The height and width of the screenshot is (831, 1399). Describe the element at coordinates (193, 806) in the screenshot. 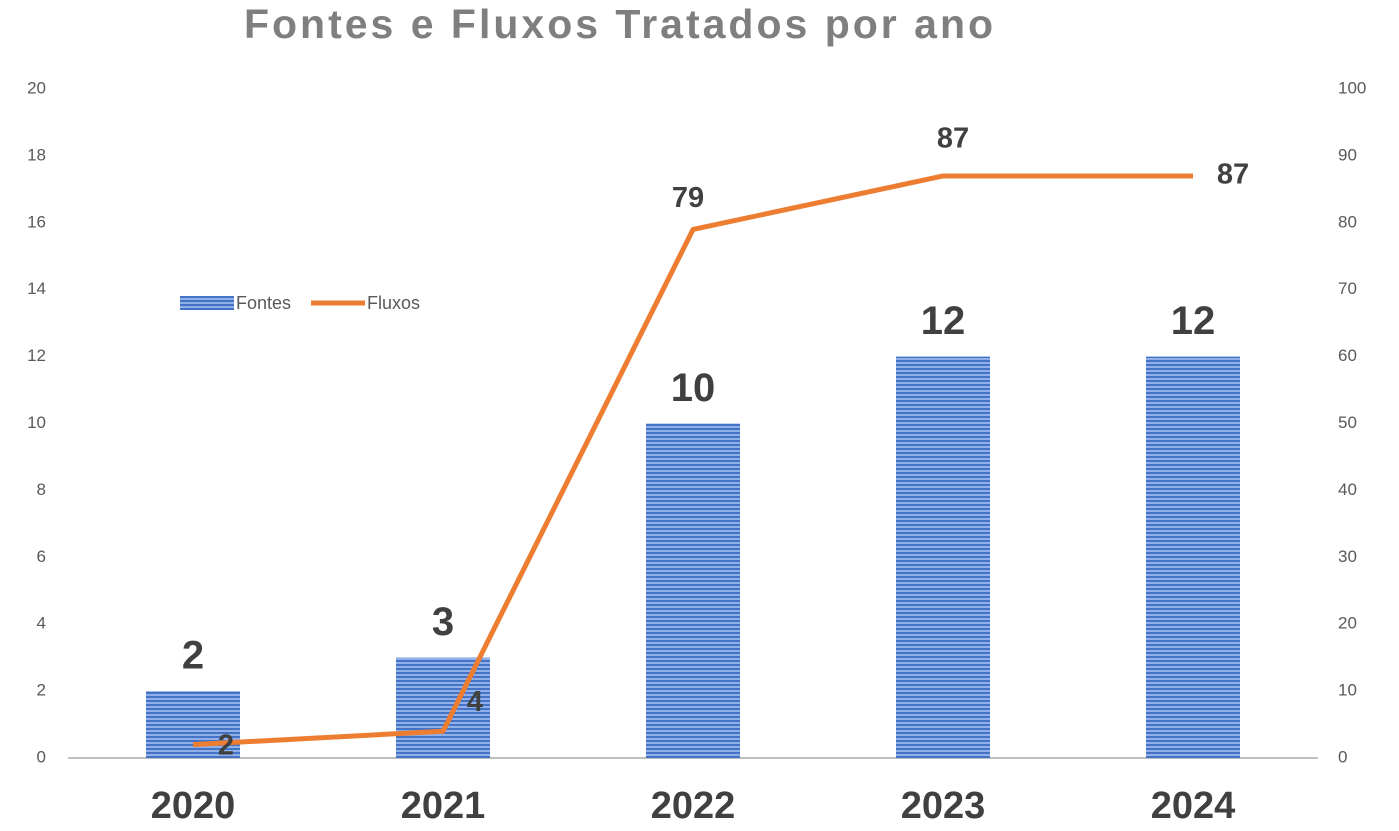

I see `x-tick-label: 2020` at that location.